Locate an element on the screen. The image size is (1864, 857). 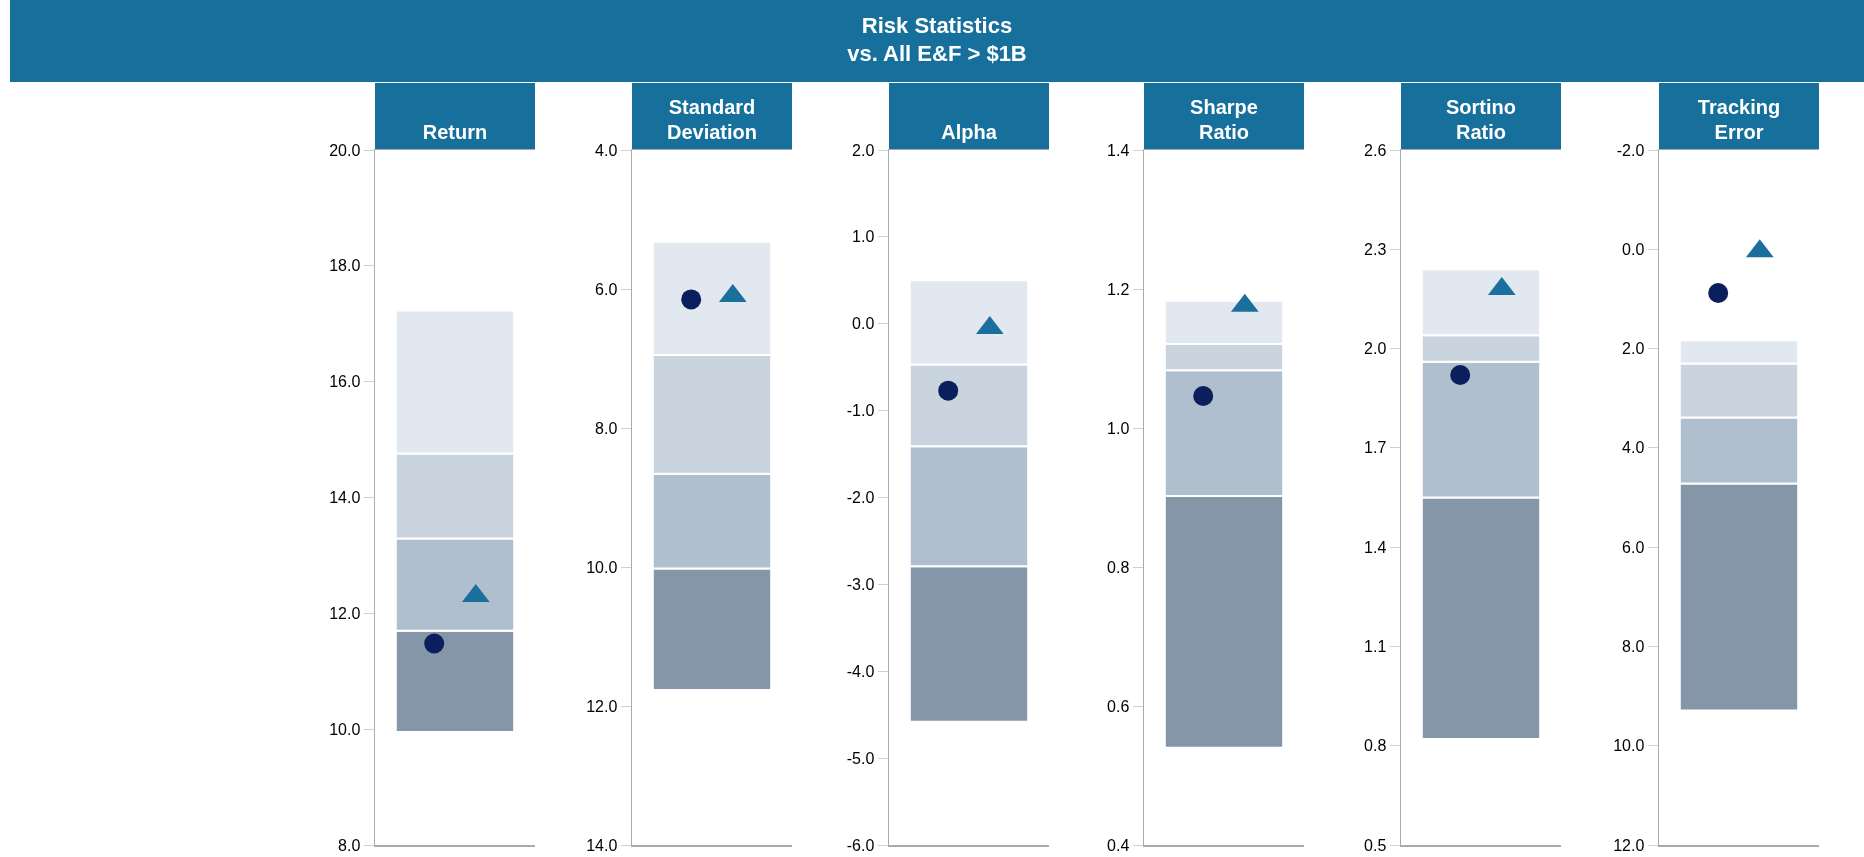
panel-header: Sharpe Ratio is located at coordinates (1224, 117).